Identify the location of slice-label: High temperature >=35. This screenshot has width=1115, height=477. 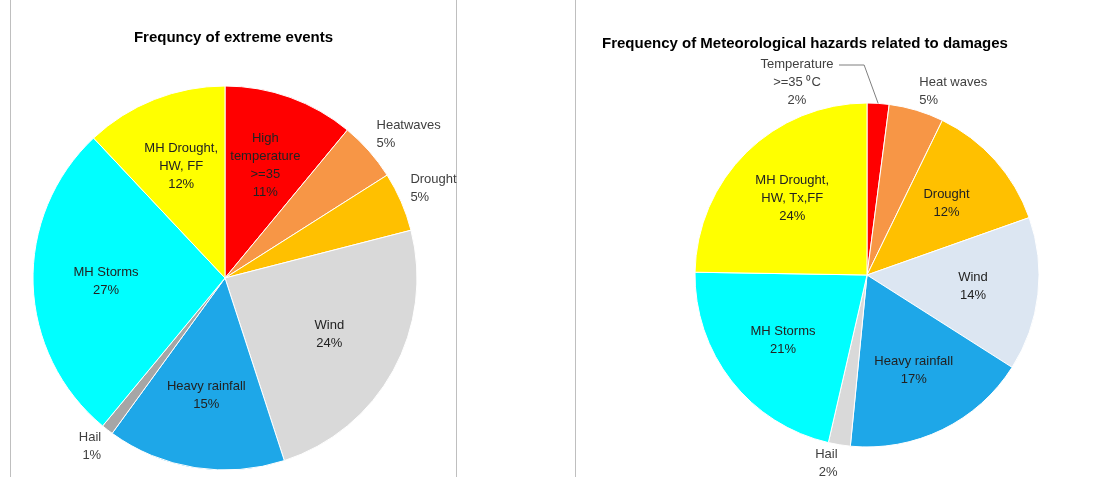
(265, 156).